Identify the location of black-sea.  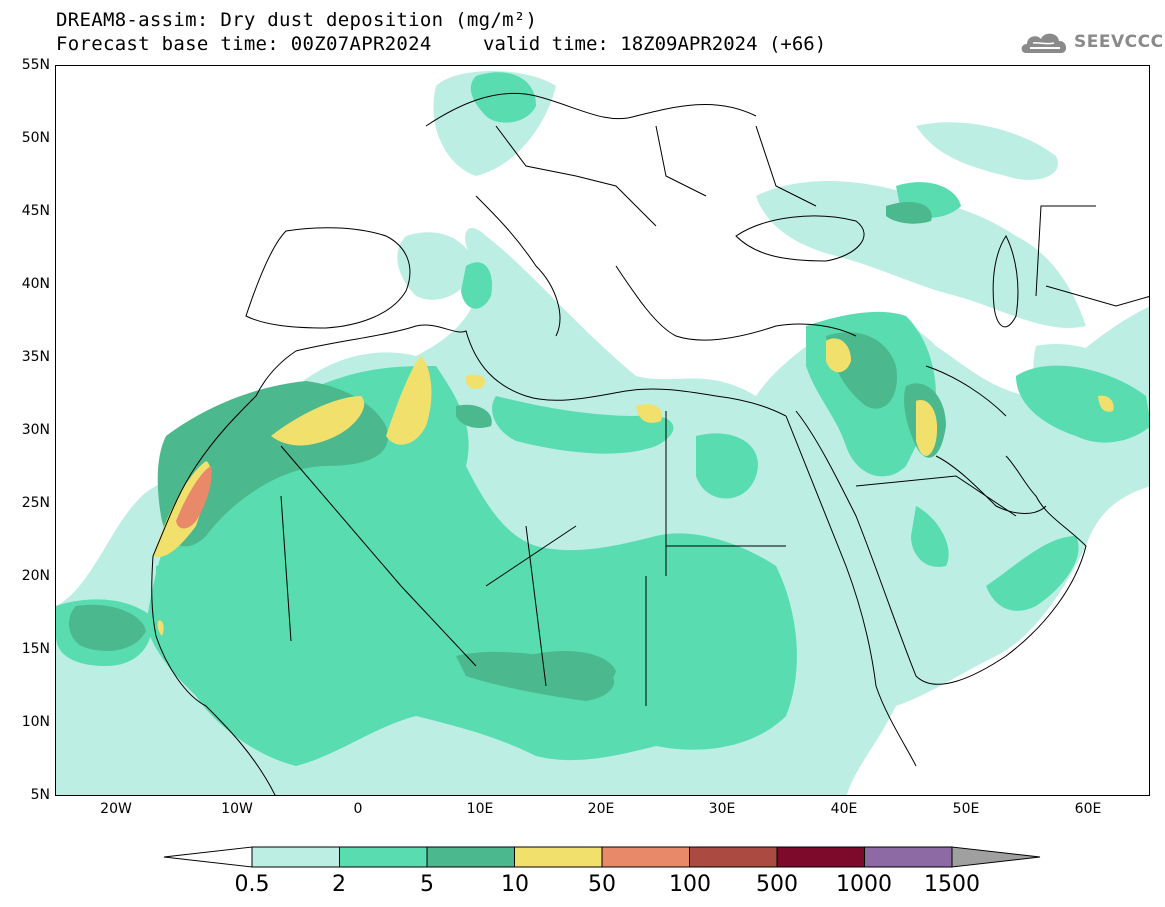
(800, 238).